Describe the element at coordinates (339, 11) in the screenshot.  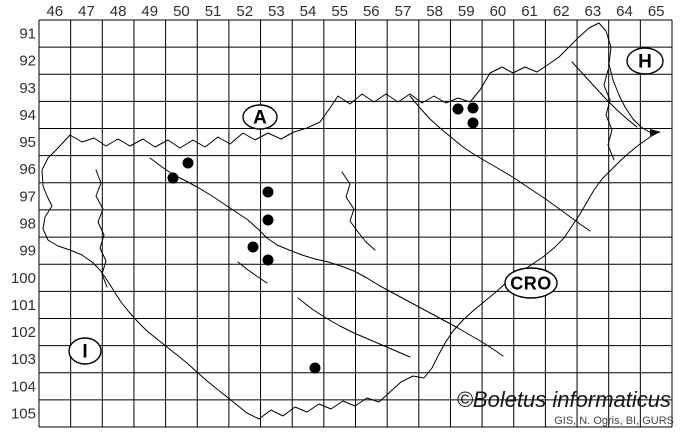
I see `column-label: 55` at that location.